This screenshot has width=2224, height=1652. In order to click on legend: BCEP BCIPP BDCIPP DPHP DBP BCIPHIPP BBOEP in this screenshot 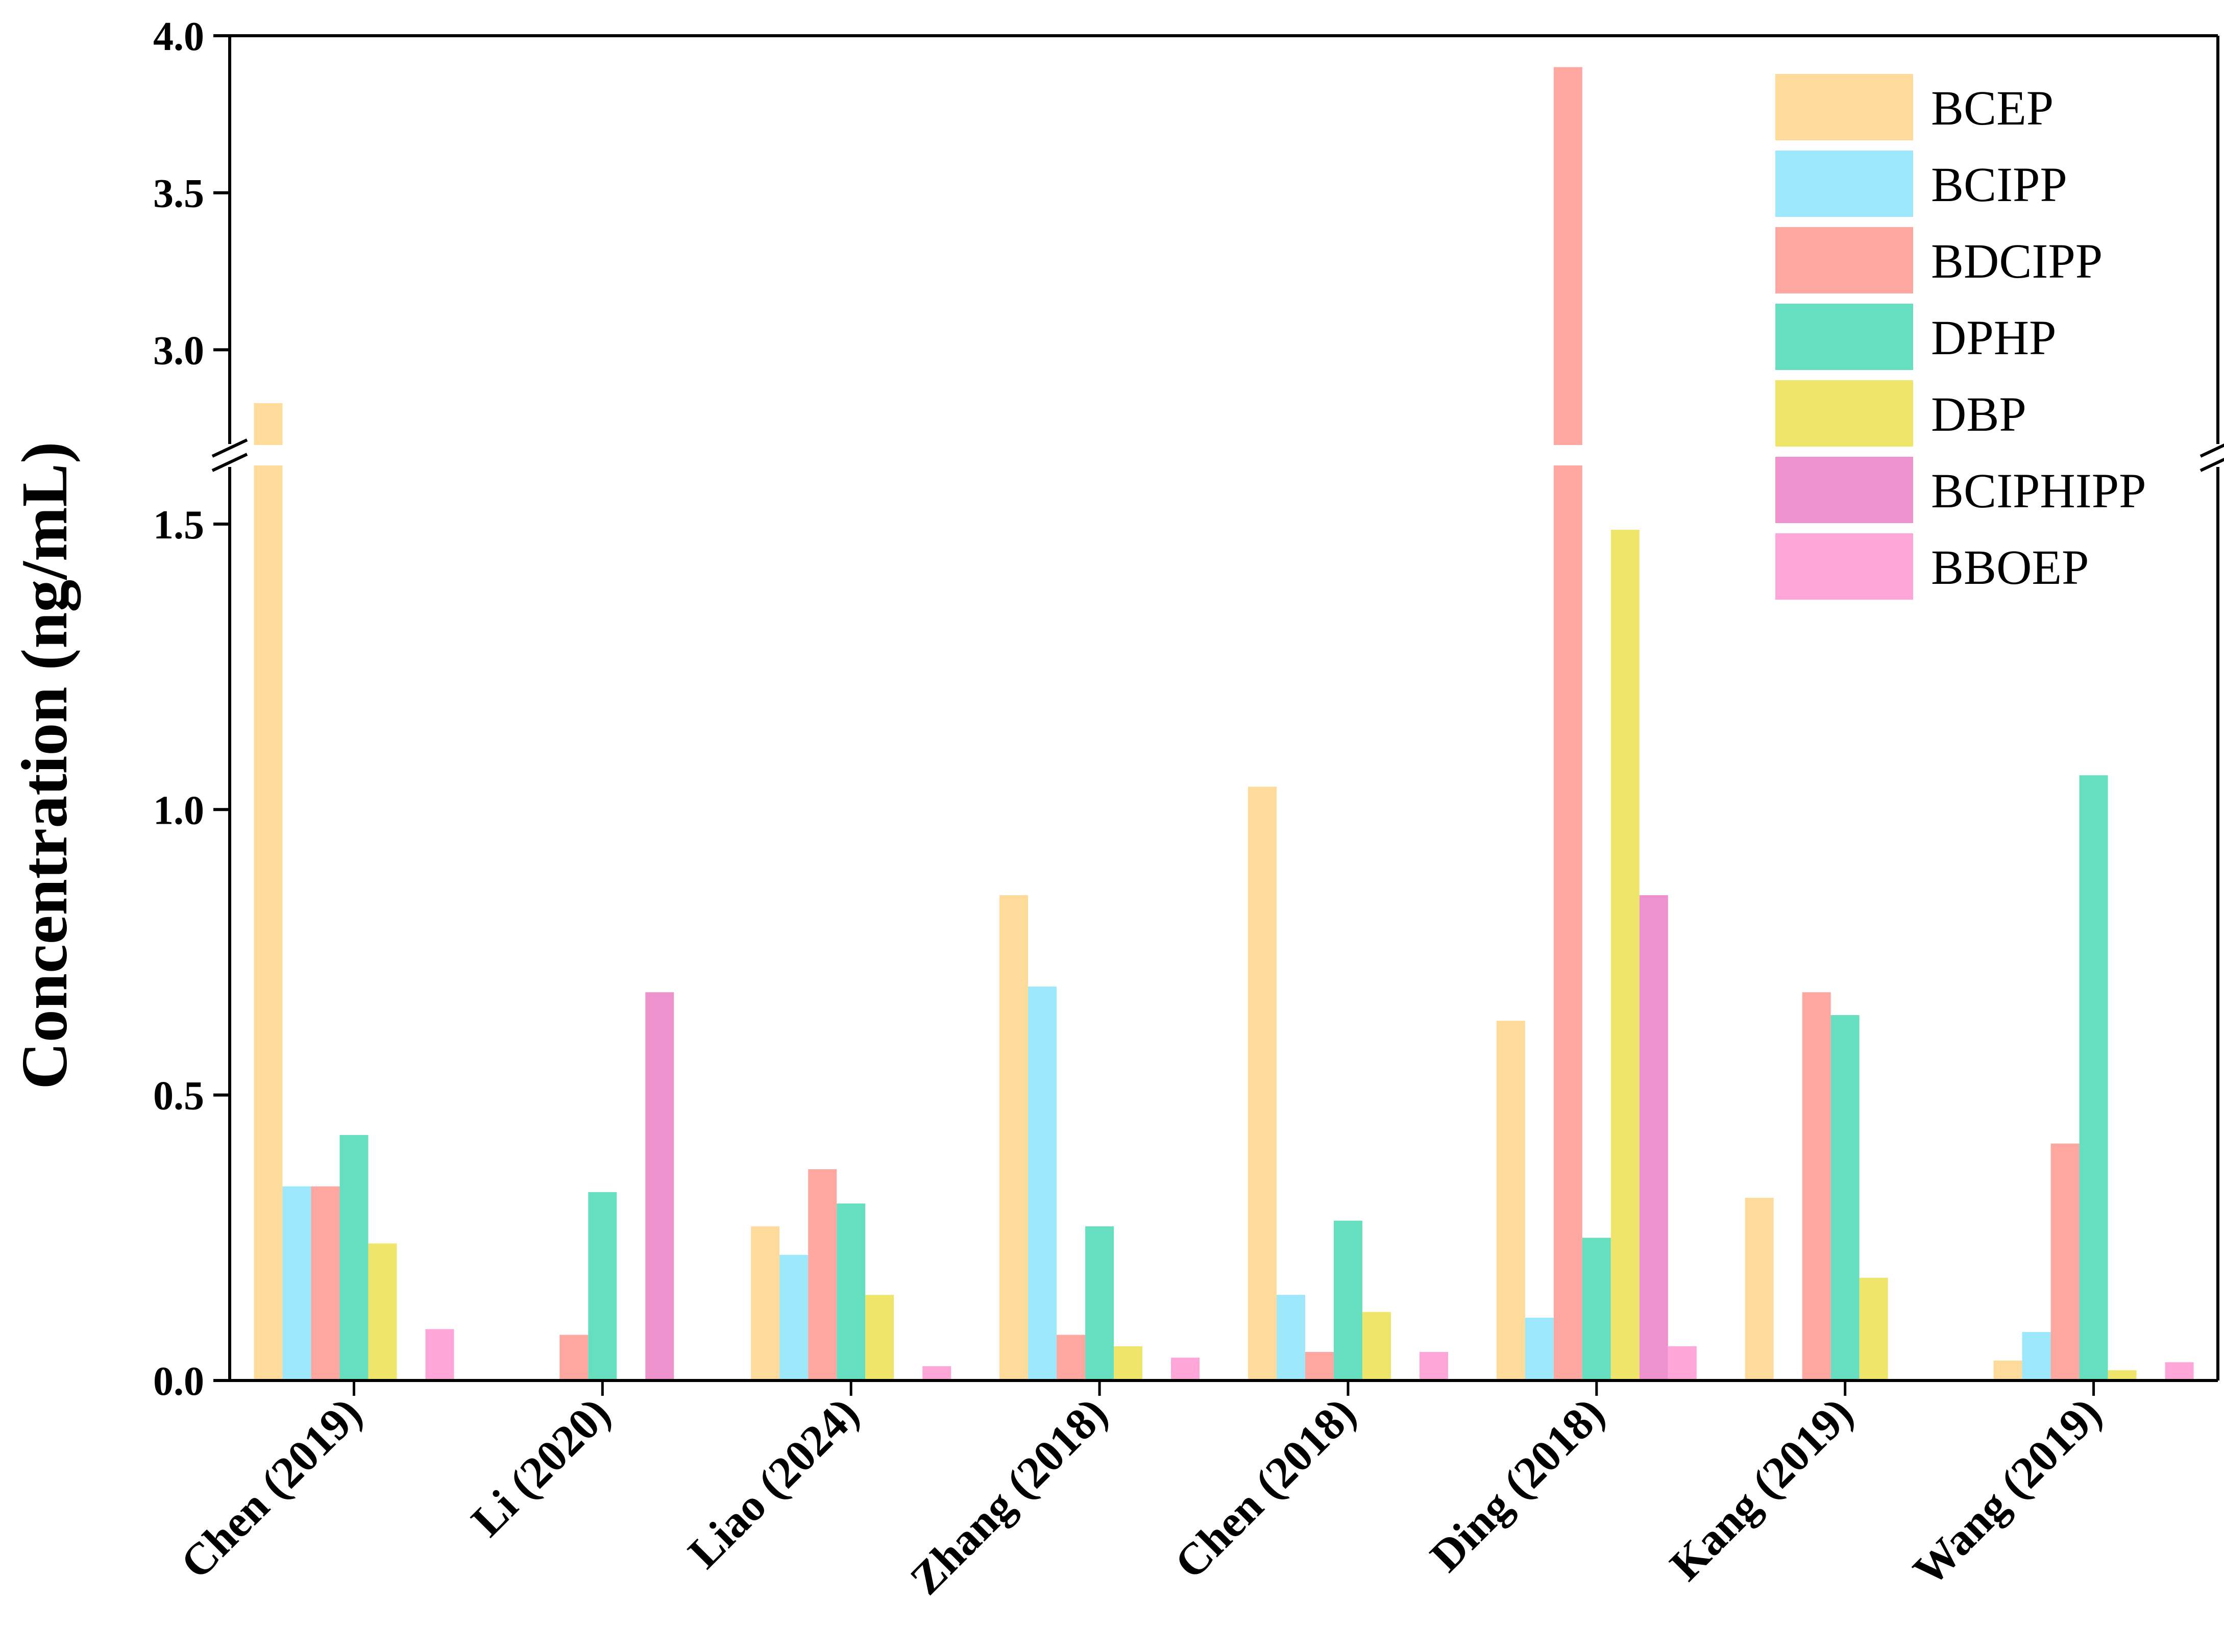, I will do `click(1961, 337)`.